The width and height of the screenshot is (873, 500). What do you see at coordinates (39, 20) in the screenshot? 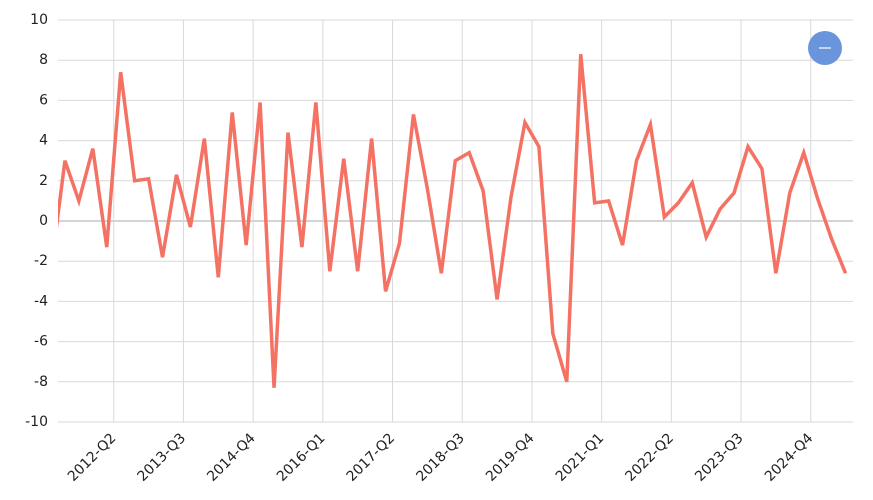
I see `y-tick-label: 10` at bounding box center [39, 20].